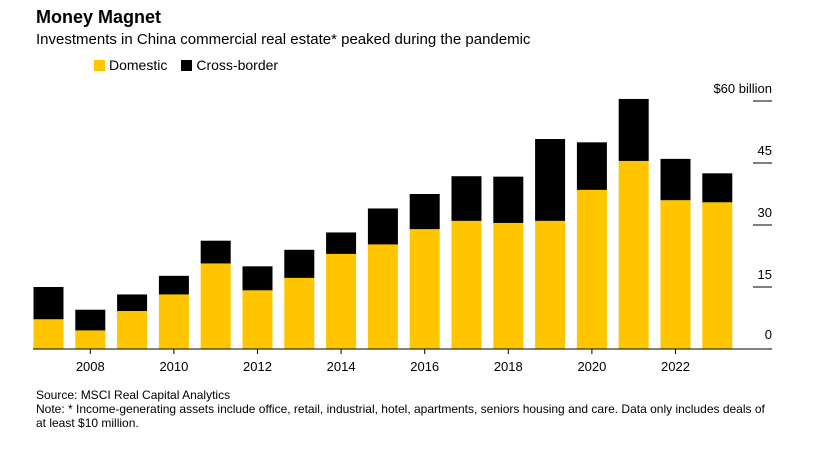  I want to click on y-tick-label-0: 0, so click(768, 334).